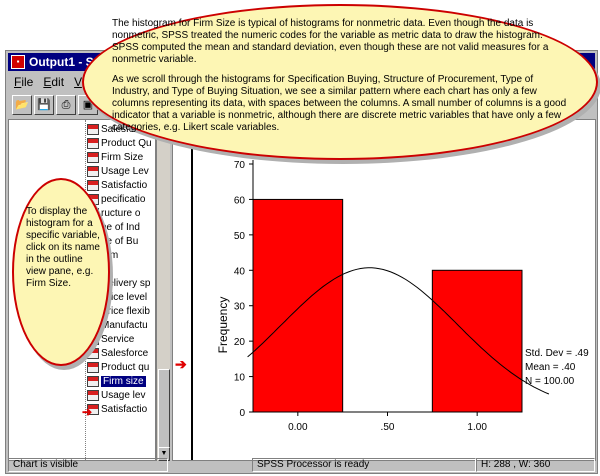  I want to click on scroll-down-icon: ▼, so click(164, 454).